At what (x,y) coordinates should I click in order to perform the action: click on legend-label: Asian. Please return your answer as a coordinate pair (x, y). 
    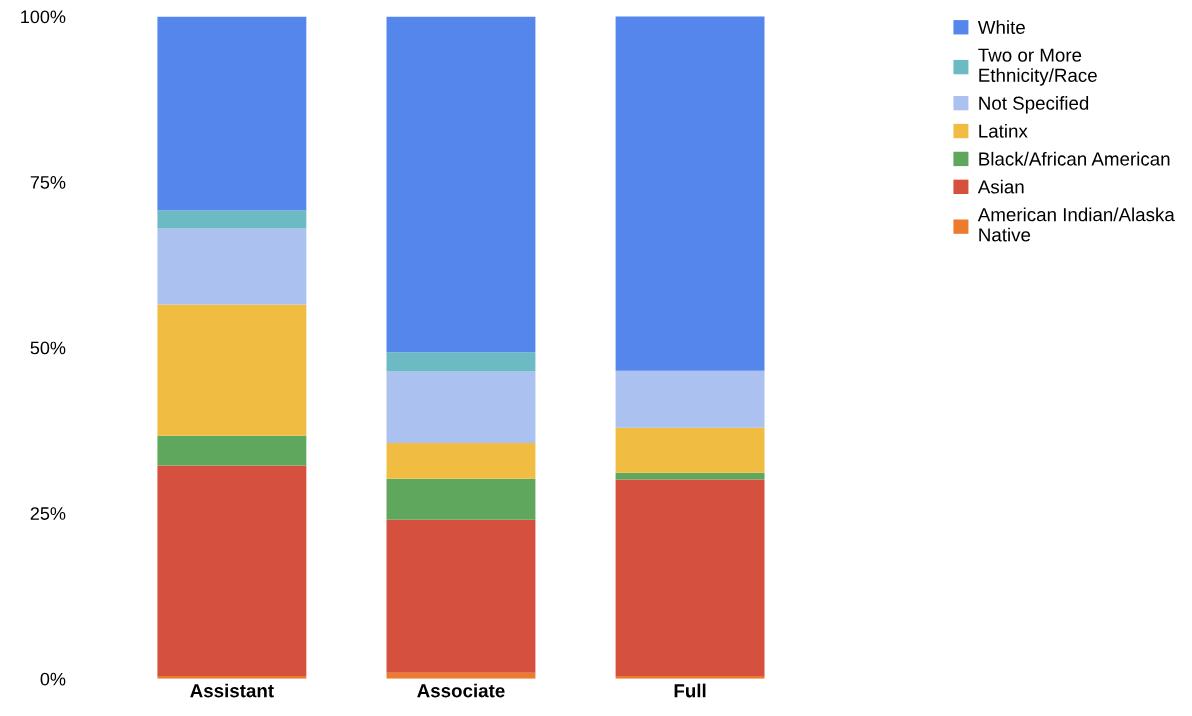
    Looking at the image, I should click on (1000, 186).